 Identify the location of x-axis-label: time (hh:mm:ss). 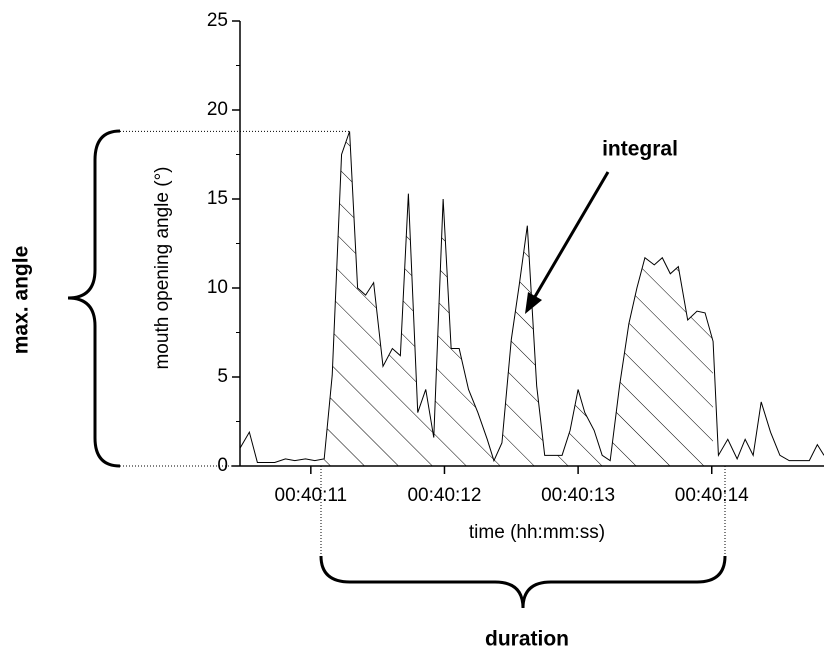
(537, 532).